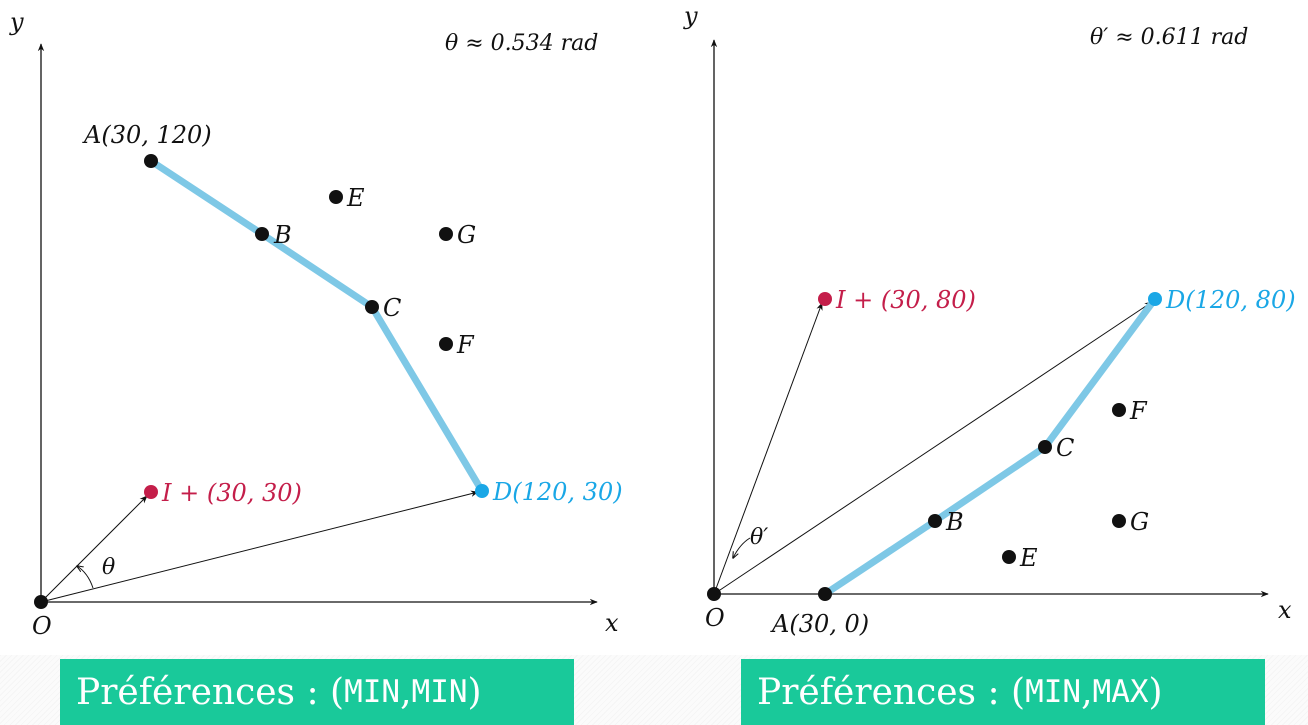 The image size is (1308, 725). I want to click on left-caption-first: MIN, so click(372, 692).